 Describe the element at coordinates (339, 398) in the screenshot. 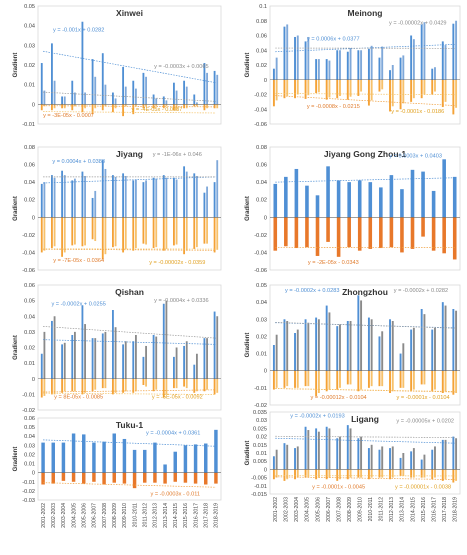

I see `trend-equation: y = -0.00012x - 0.0104` at that location.